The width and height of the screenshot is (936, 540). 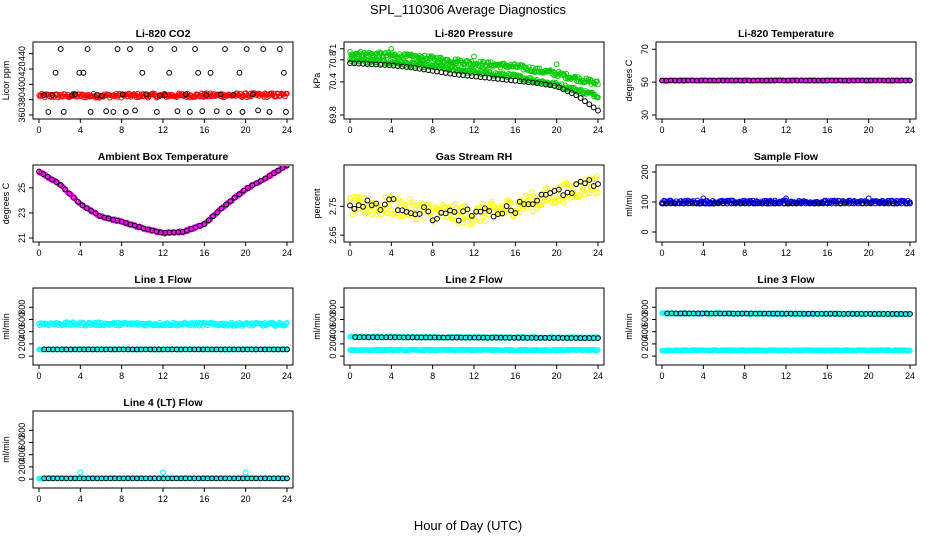 I want to click on y-axis-label: Licor ppm, so click(x=6, y=81).